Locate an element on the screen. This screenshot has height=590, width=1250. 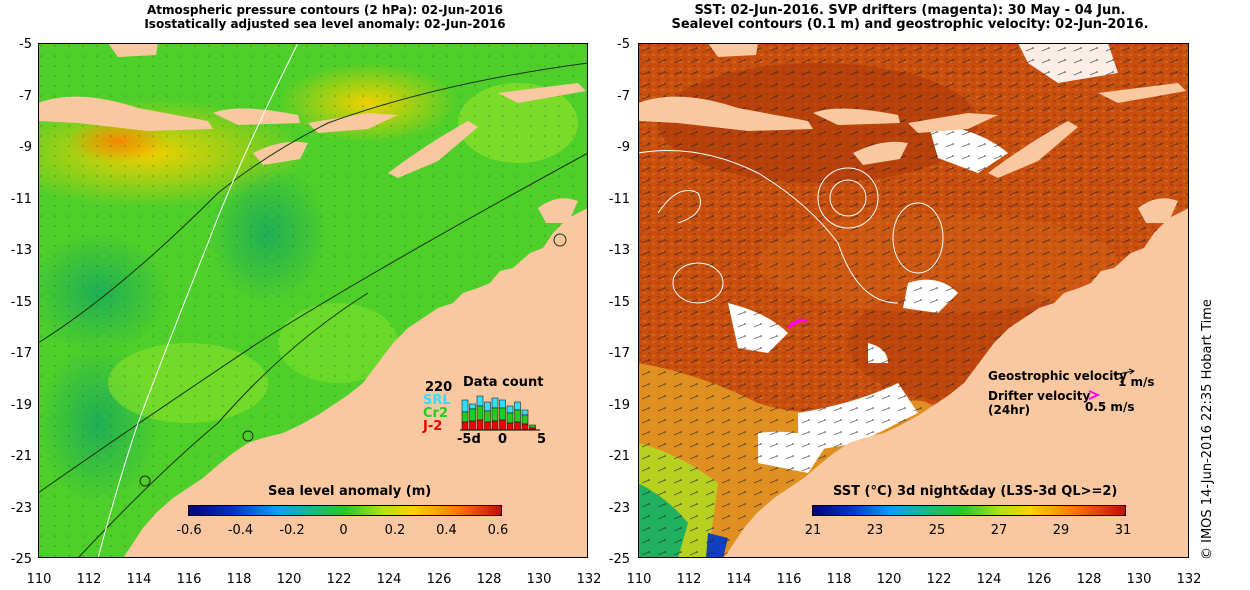
drifter-arrow-icon is located at coordinates (1094, 395).